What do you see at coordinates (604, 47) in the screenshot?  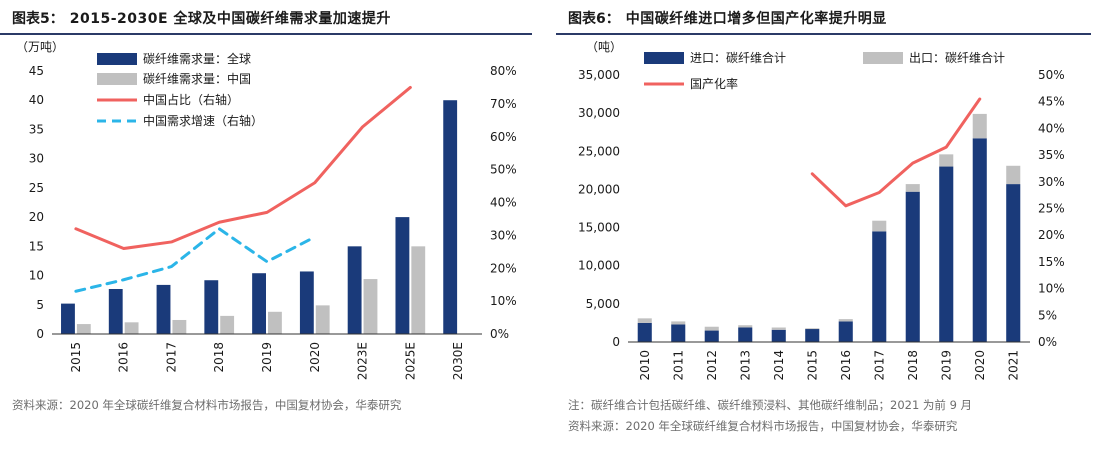 I see `right-unit-label: （吨）` at bounding box center [604, 47].